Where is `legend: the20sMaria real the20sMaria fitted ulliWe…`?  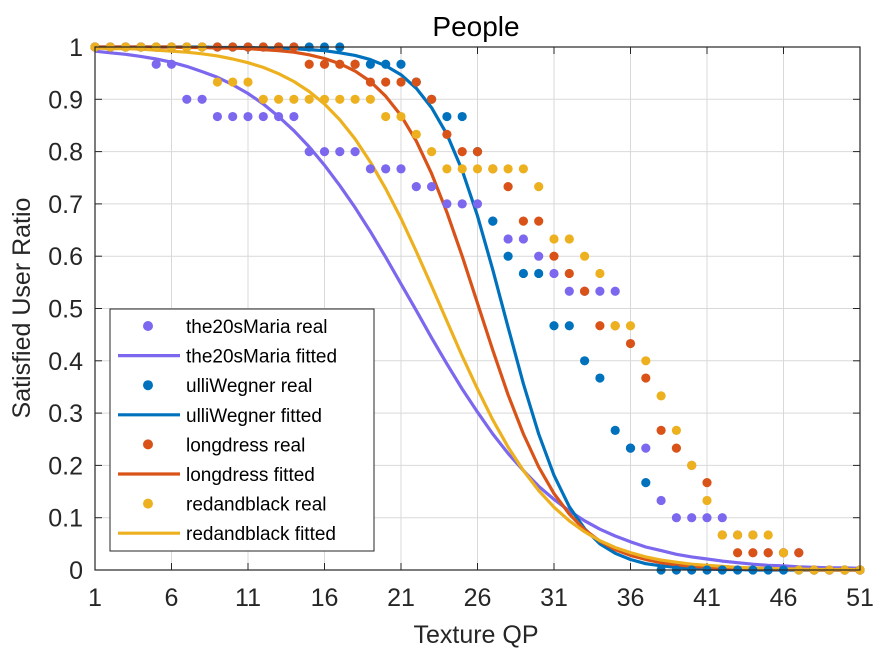
legend: the20sMaria real the20sMaria fitted ulliWe… is located at coordinates (242, 430).